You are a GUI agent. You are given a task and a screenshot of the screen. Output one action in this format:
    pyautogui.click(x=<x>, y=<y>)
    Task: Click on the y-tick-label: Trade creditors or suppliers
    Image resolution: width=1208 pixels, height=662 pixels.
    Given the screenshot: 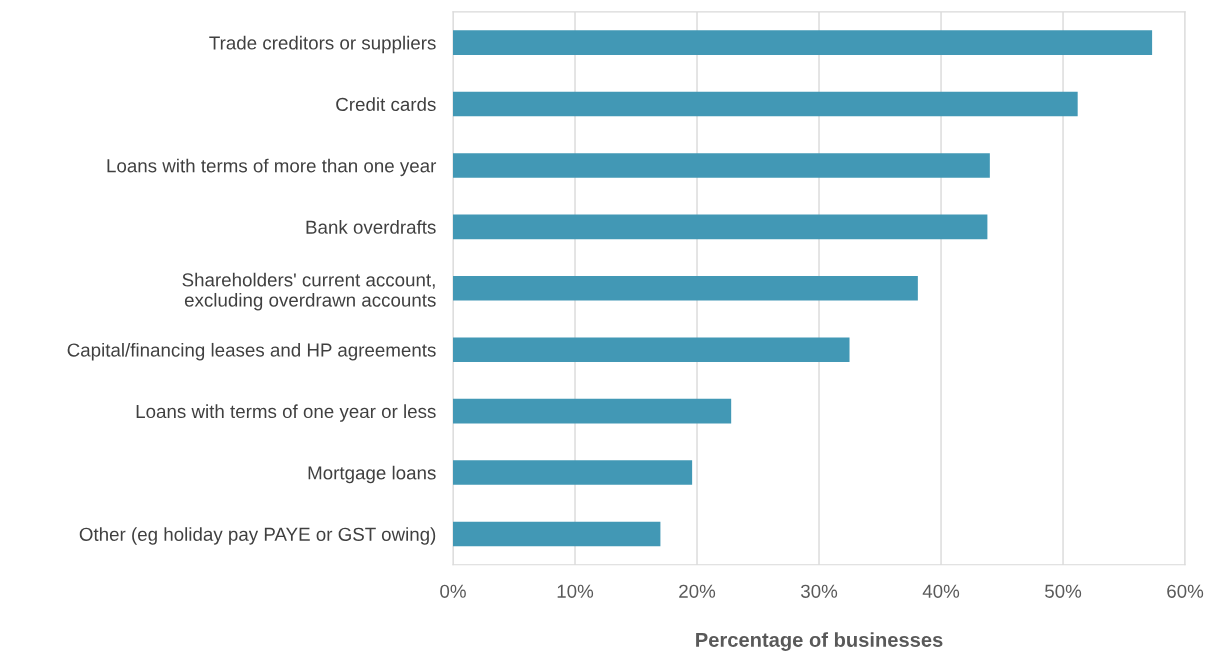 What is the action you would take?
    pyautogui.click(x=322, y=44)
    